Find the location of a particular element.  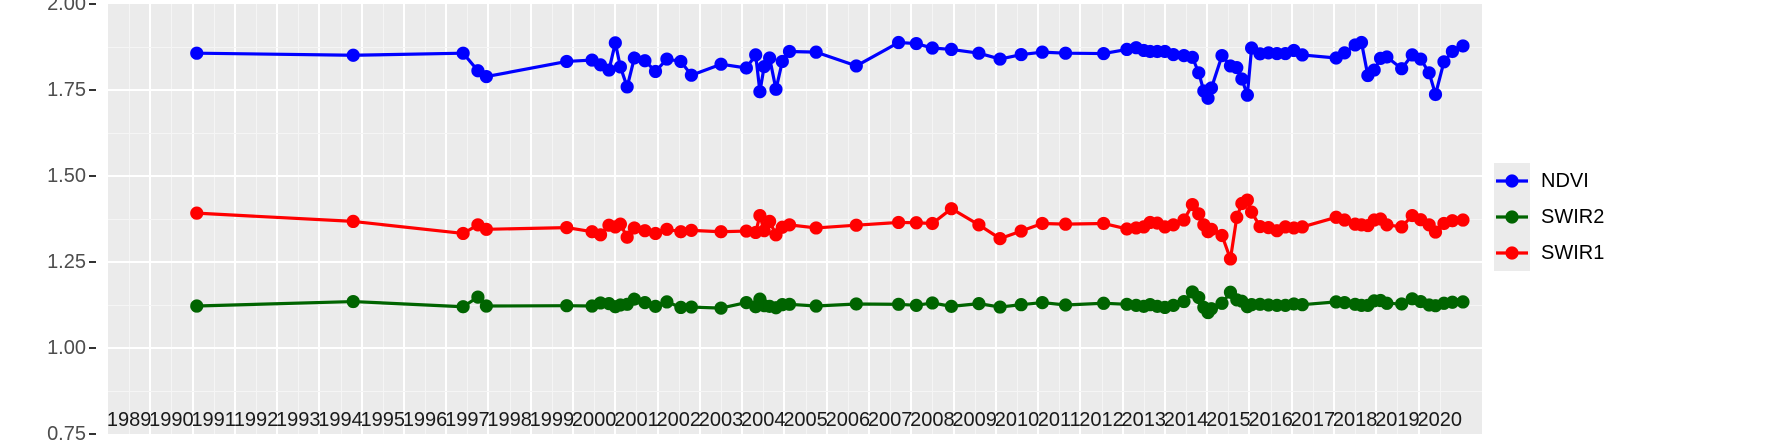

legend-item-ndvi: NDVI is located at coordinates (1549, 181).